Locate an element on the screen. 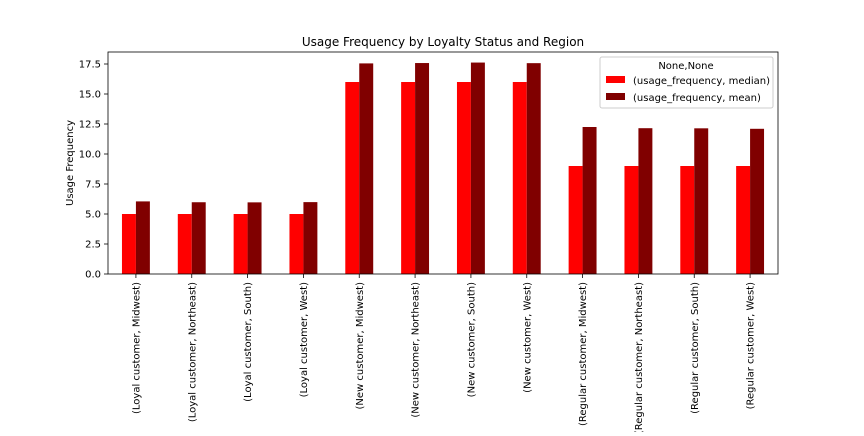  legend-label-mean: (usage_frequency, mean) is located at coordinates (697, 98).